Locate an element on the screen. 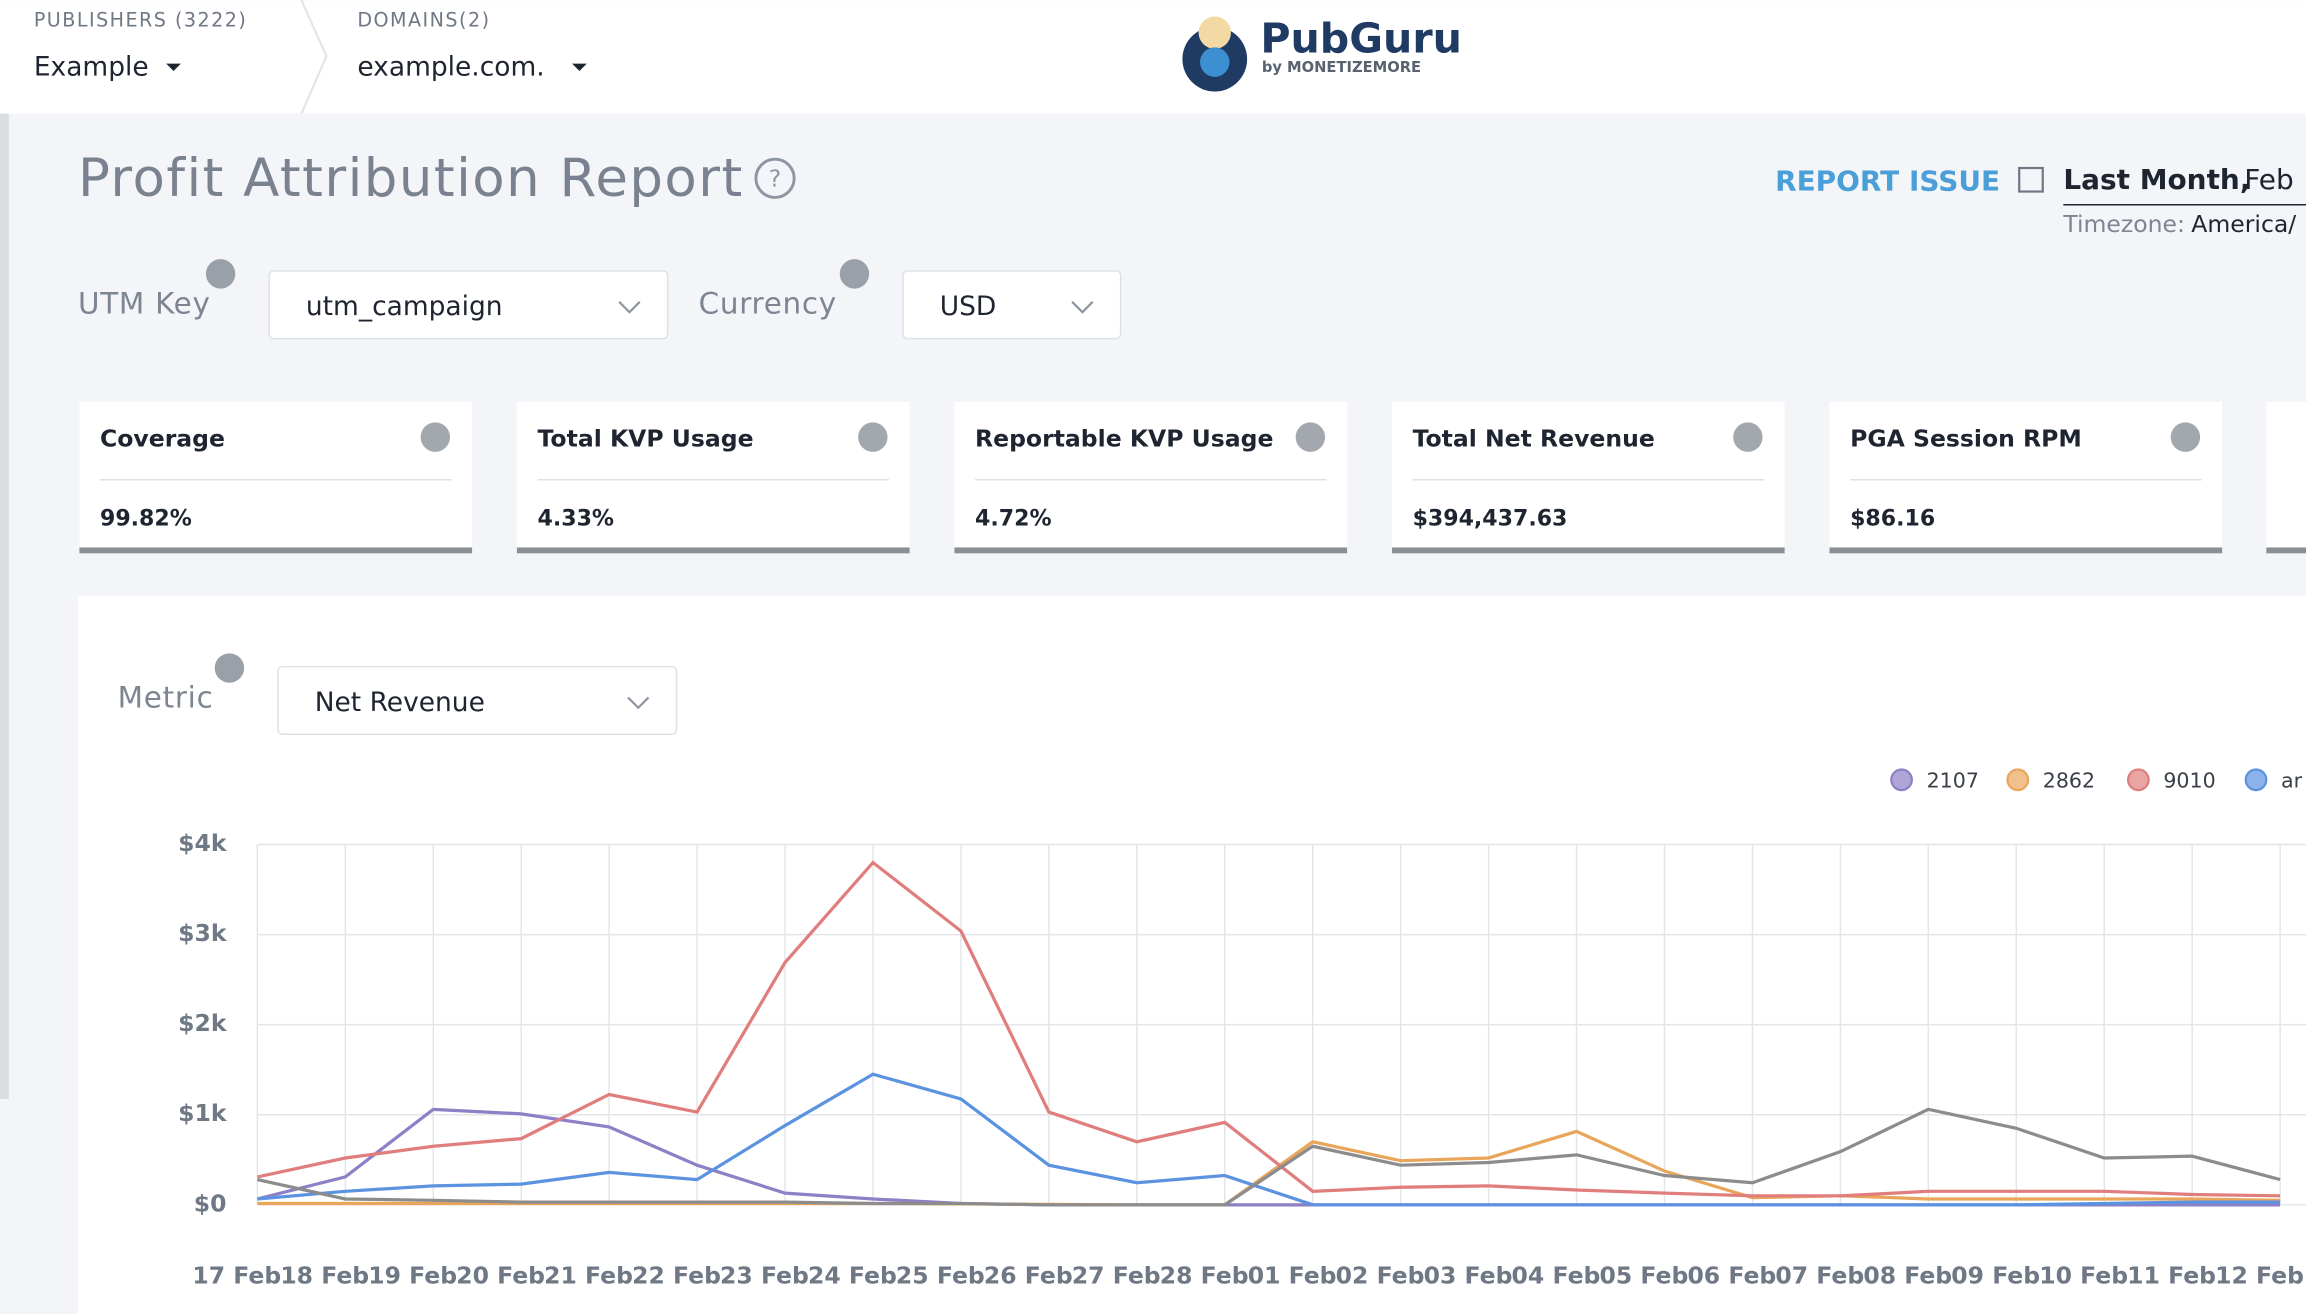 The width and height of the screenshot is (2306, 1314). metric-label: Metric is located at coordinates (166, 697).